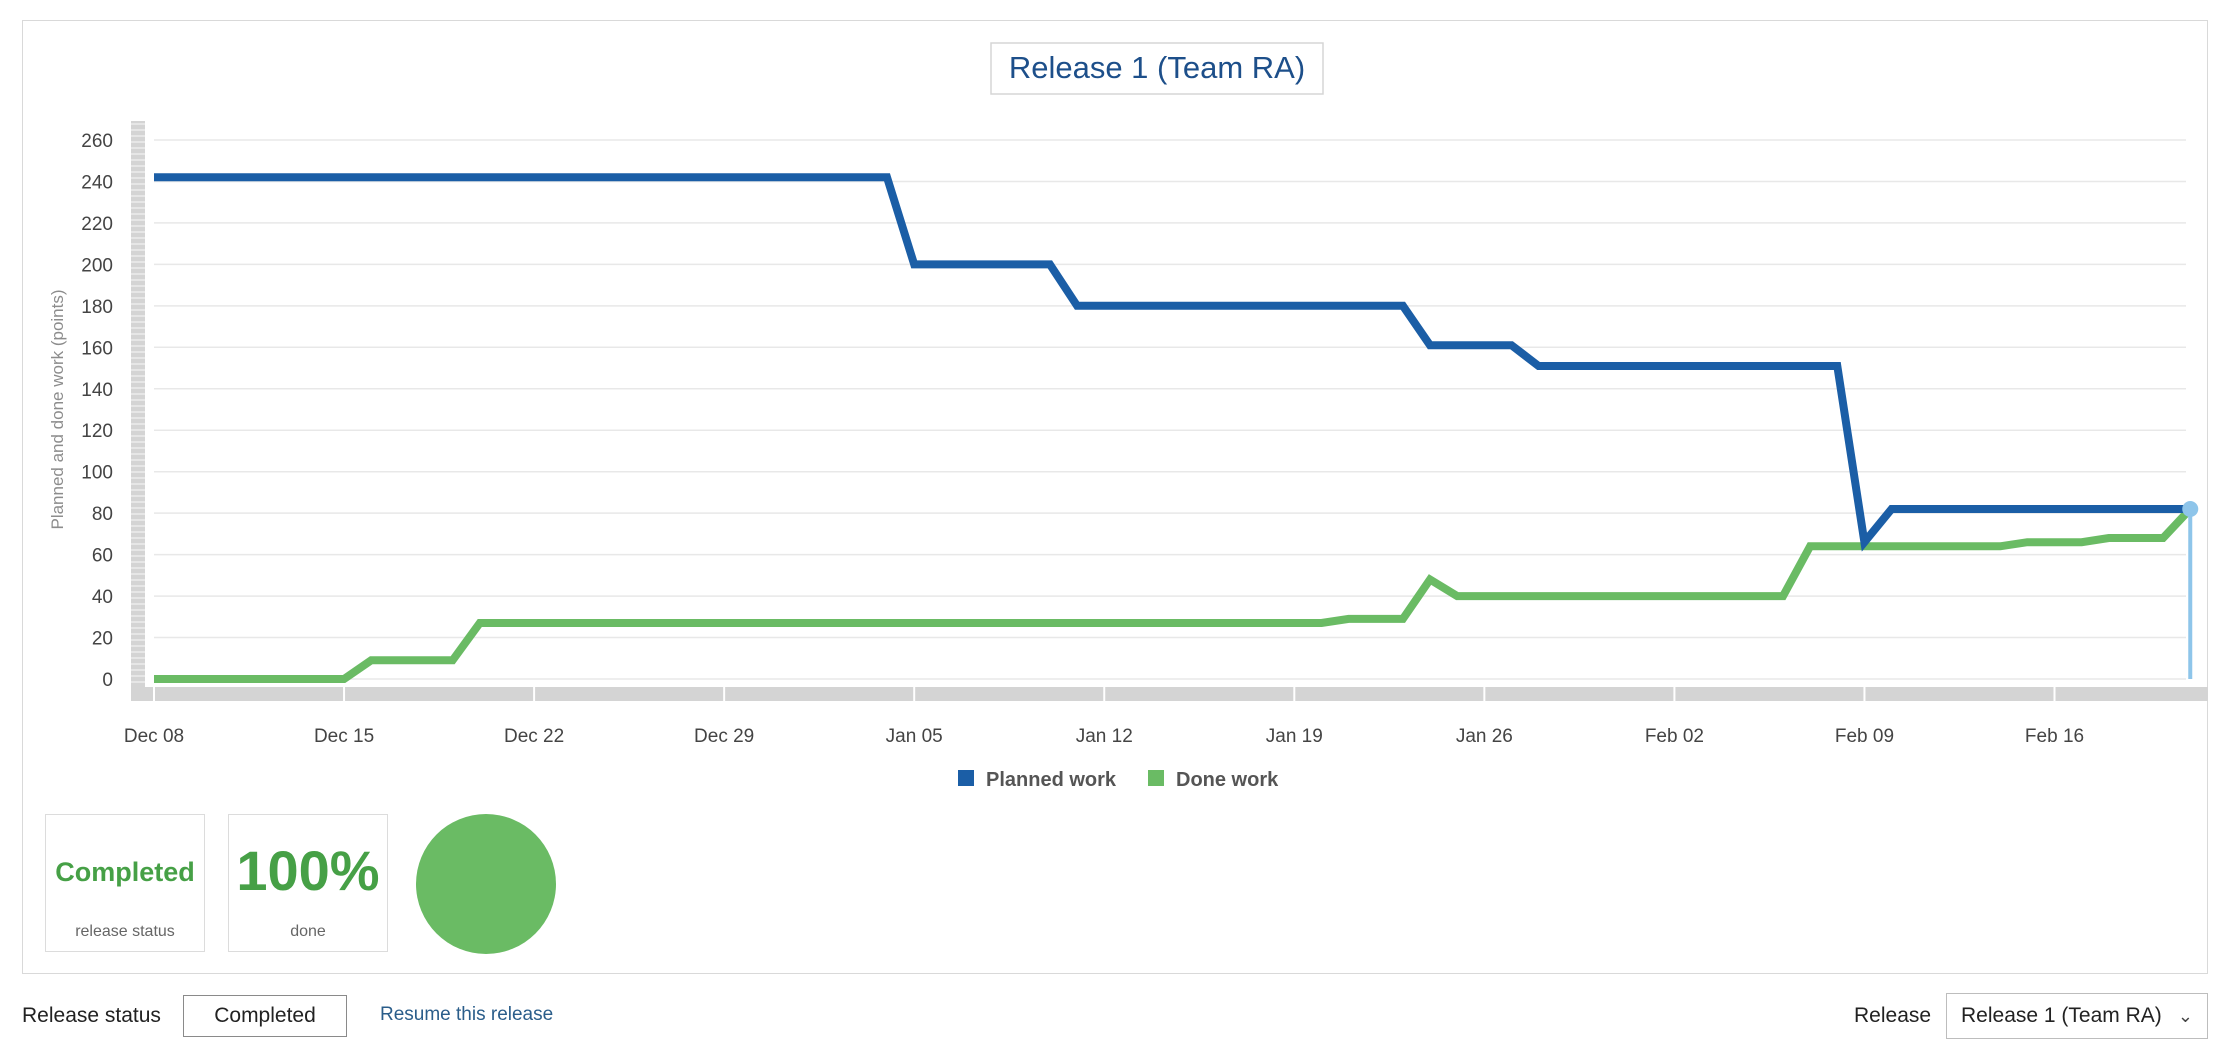  Describe the element at coordinates (265, 1016) in the screenshot. I see `release-status-button: Completed` at that location.